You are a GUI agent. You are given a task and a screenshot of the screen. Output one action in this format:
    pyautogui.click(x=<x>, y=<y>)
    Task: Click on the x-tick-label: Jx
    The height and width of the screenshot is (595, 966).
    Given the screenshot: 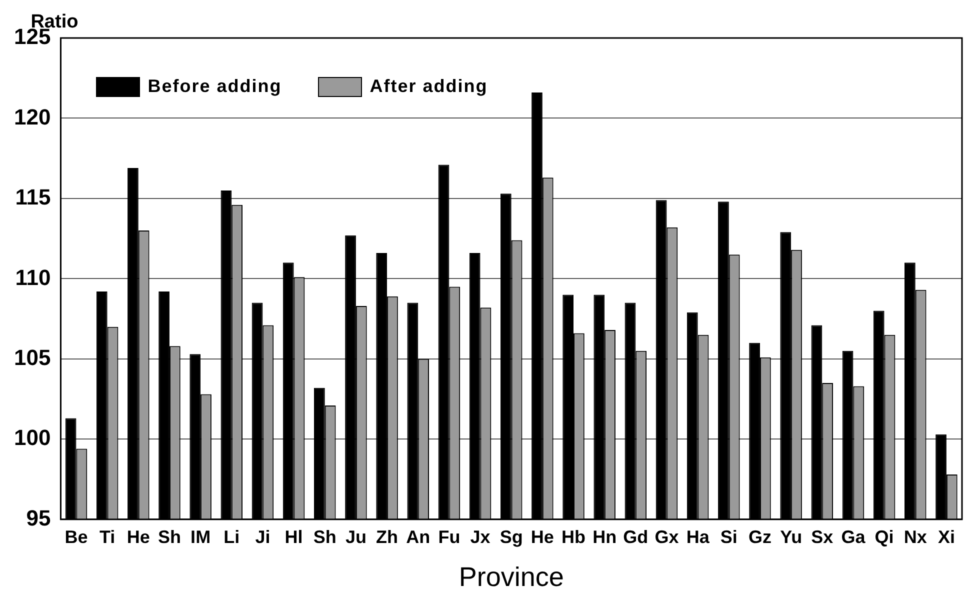 What is the action you would take?
    pyautogui.click(x=480, y=537)
    